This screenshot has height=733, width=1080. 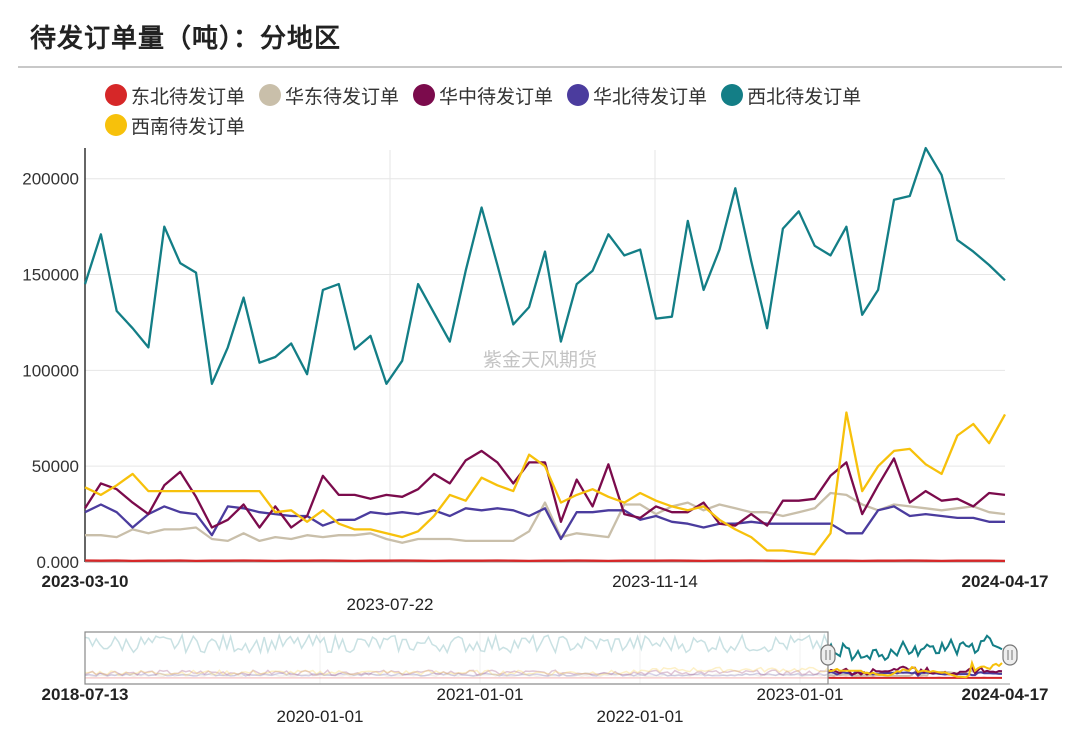 What do you see at coordinates (650, 96) in the screenshot?
I see `legend-label: 华北待发订单` at bounding box center [650, 96].